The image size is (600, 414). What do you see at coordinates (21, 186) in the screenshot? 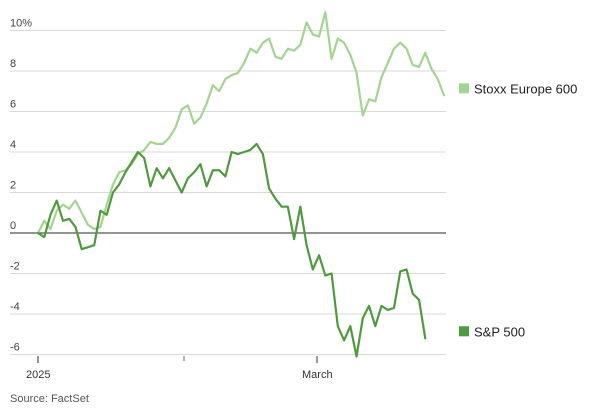
I see `y-axis-ticks: 10% 8 6 4 2 0 -2 -4 -6` at bounding box center [21, 186].